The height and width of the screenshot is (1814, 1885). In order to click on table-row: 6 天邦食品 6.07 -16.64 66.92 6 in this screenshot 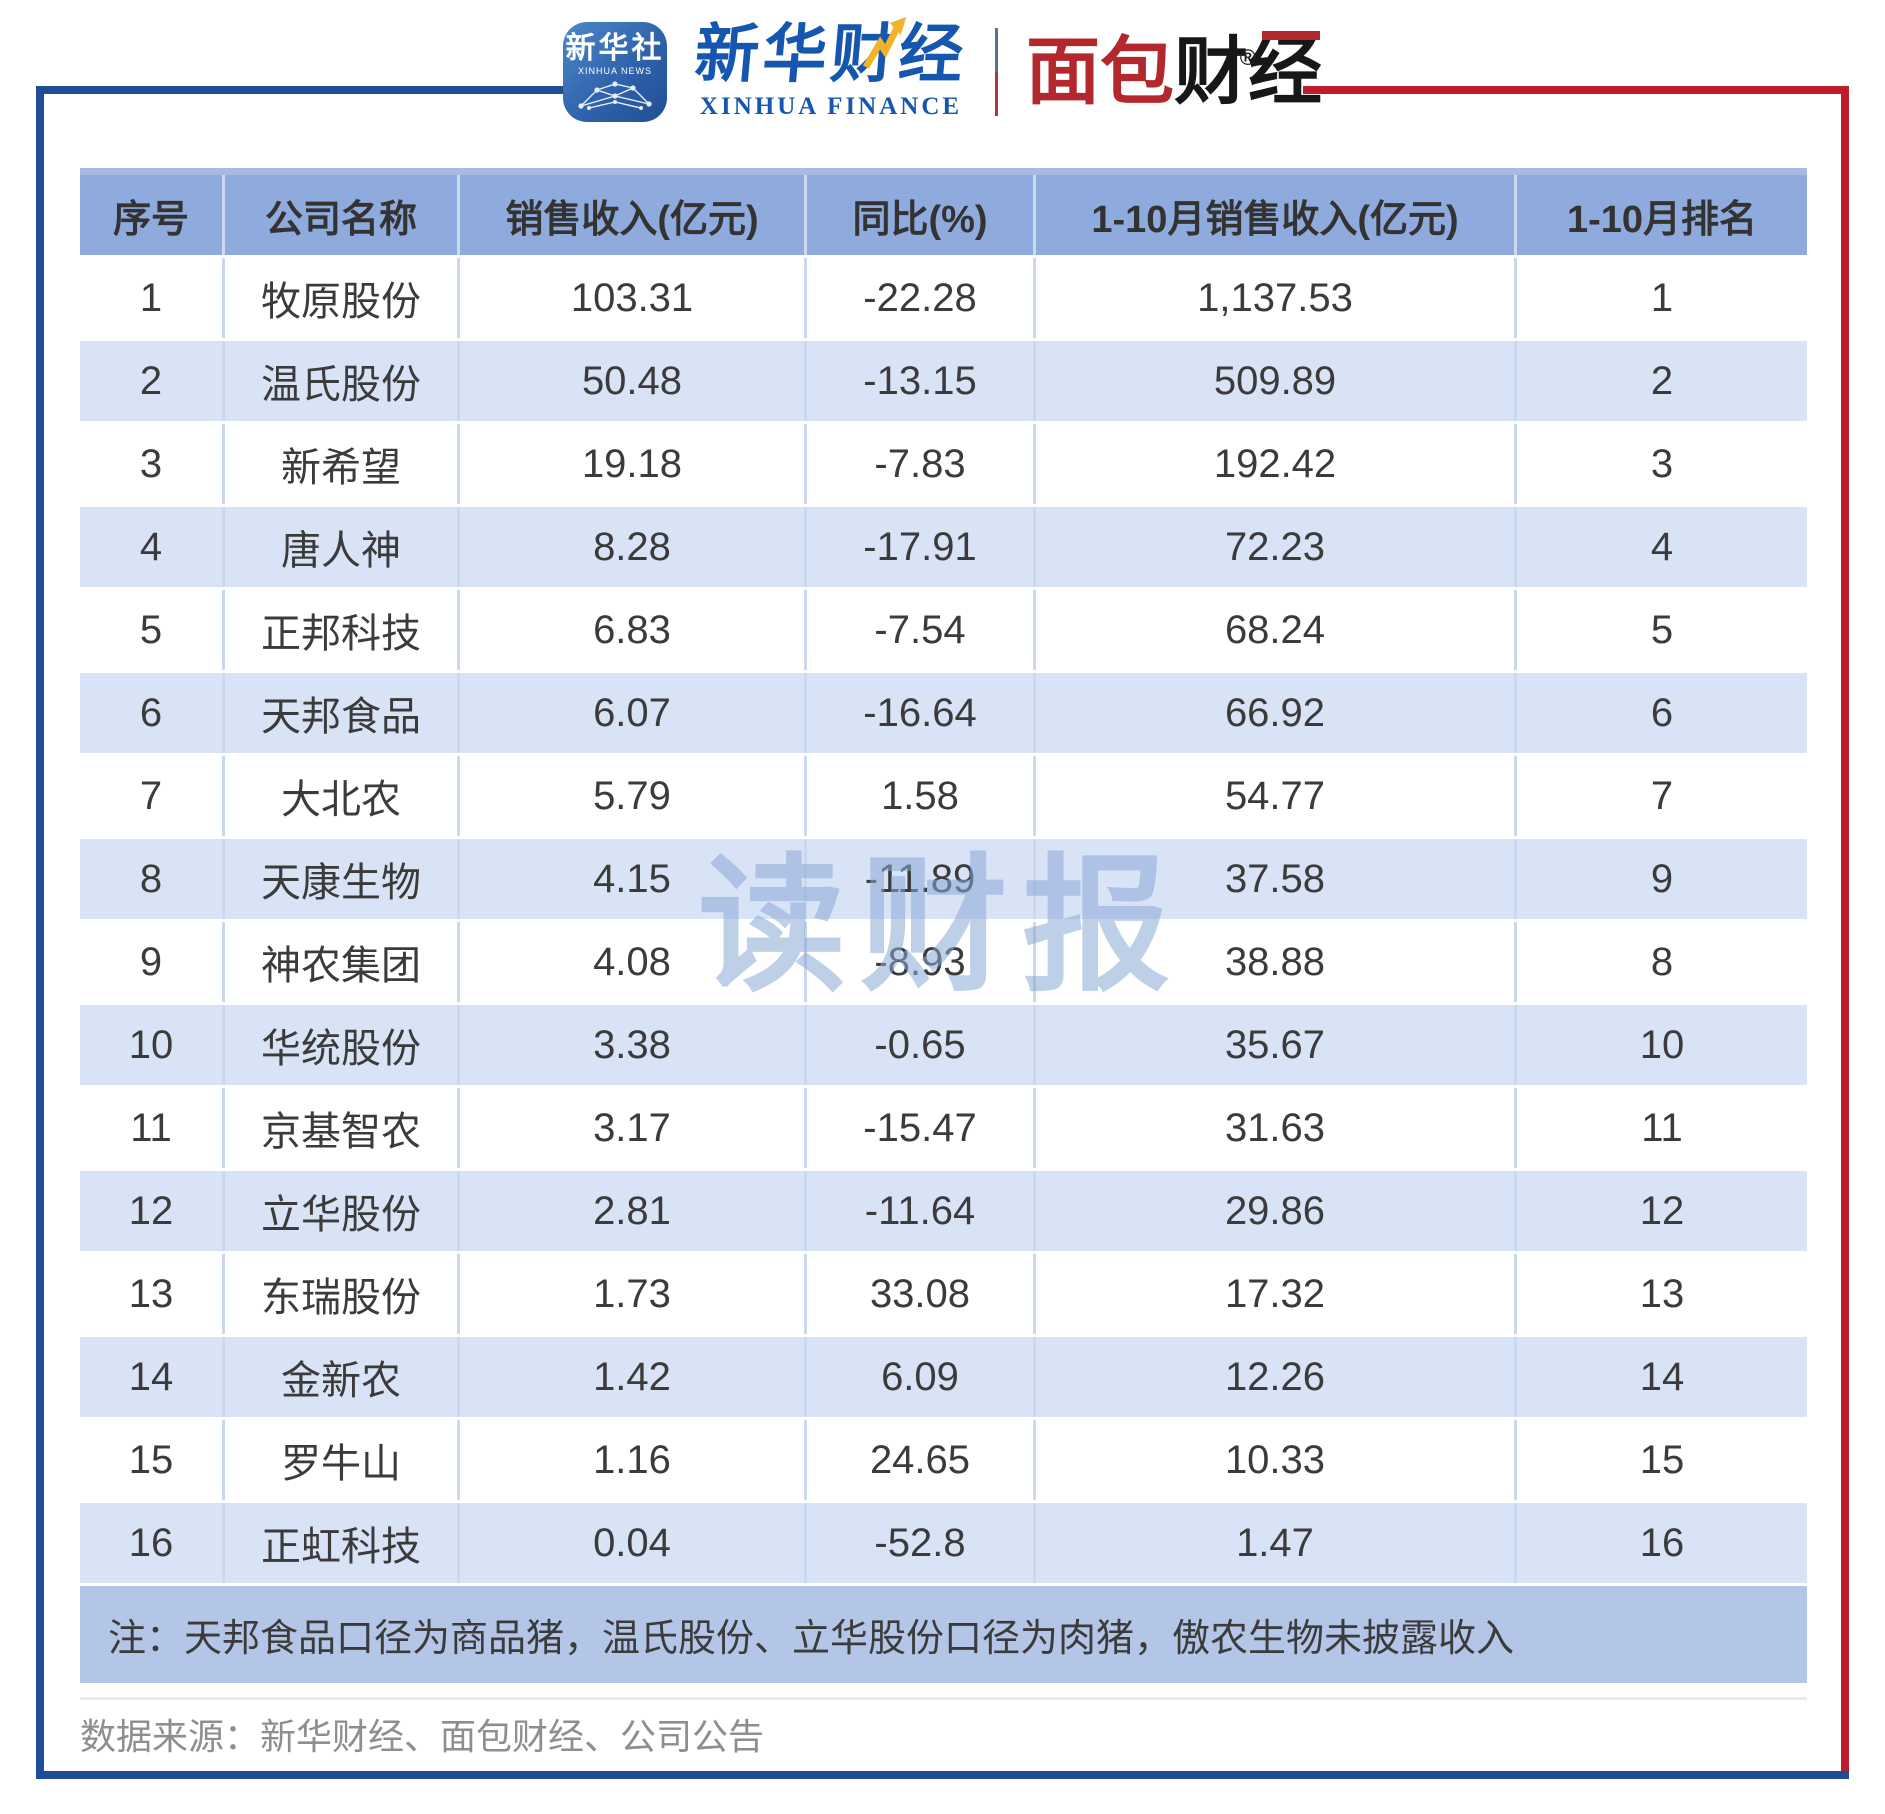, I will do `click(943, 714)`.